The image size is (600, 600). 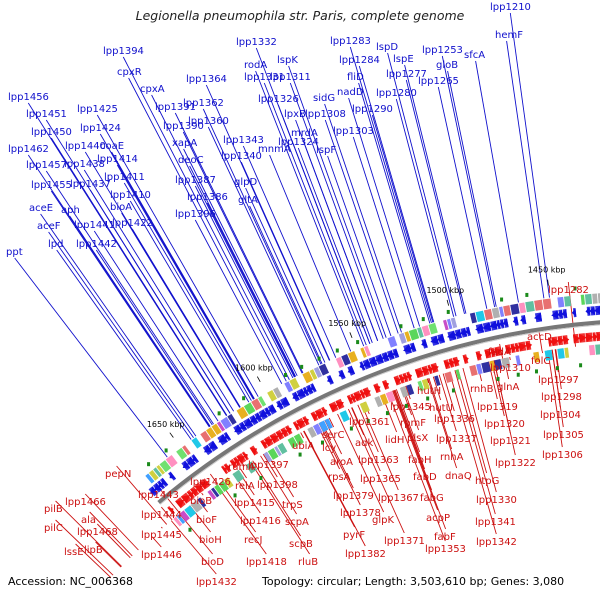 What do you see at coordinates (406, 74) in the screenshot?
I see `forward-gene-label: lpp1277` at bounding box center [406, 74].